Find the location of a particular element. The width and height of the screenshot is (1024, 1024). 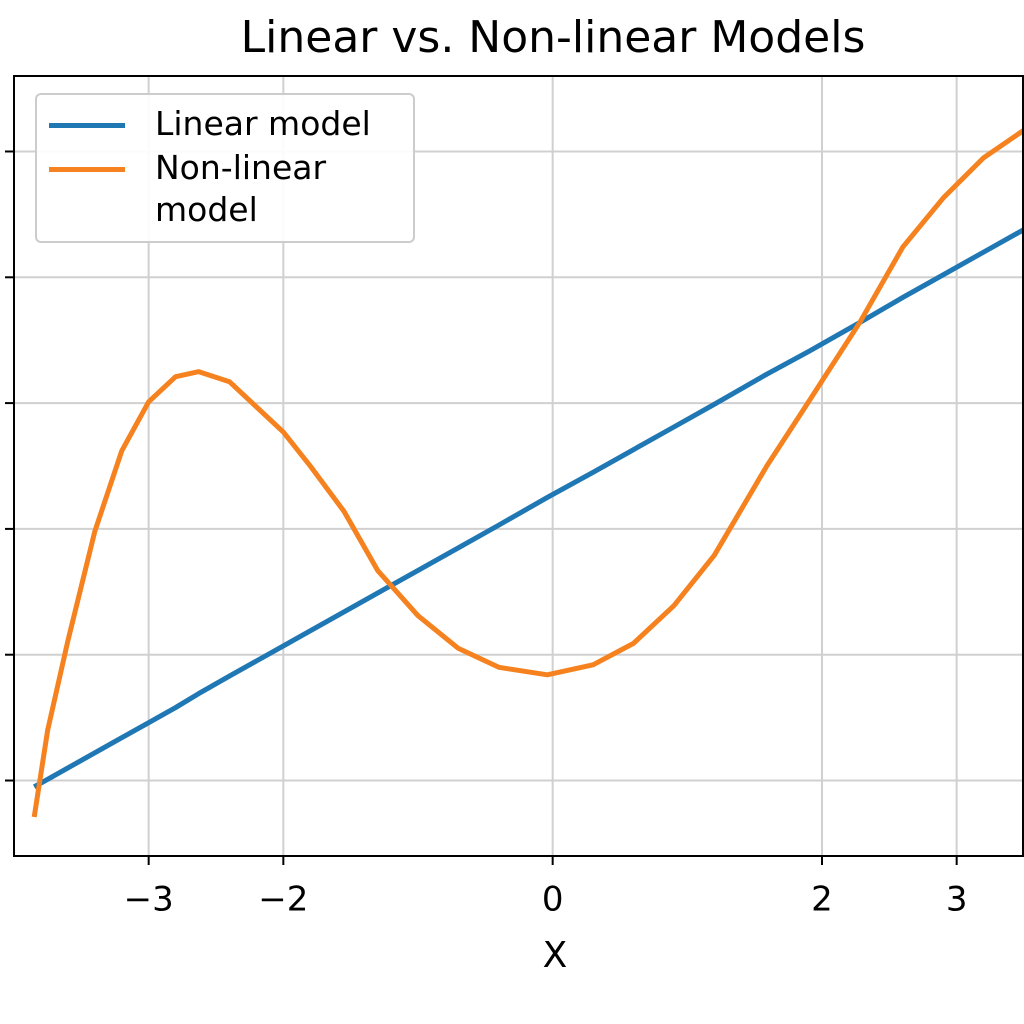

x-tick-label: 2 is located at coordinates (822, 900).